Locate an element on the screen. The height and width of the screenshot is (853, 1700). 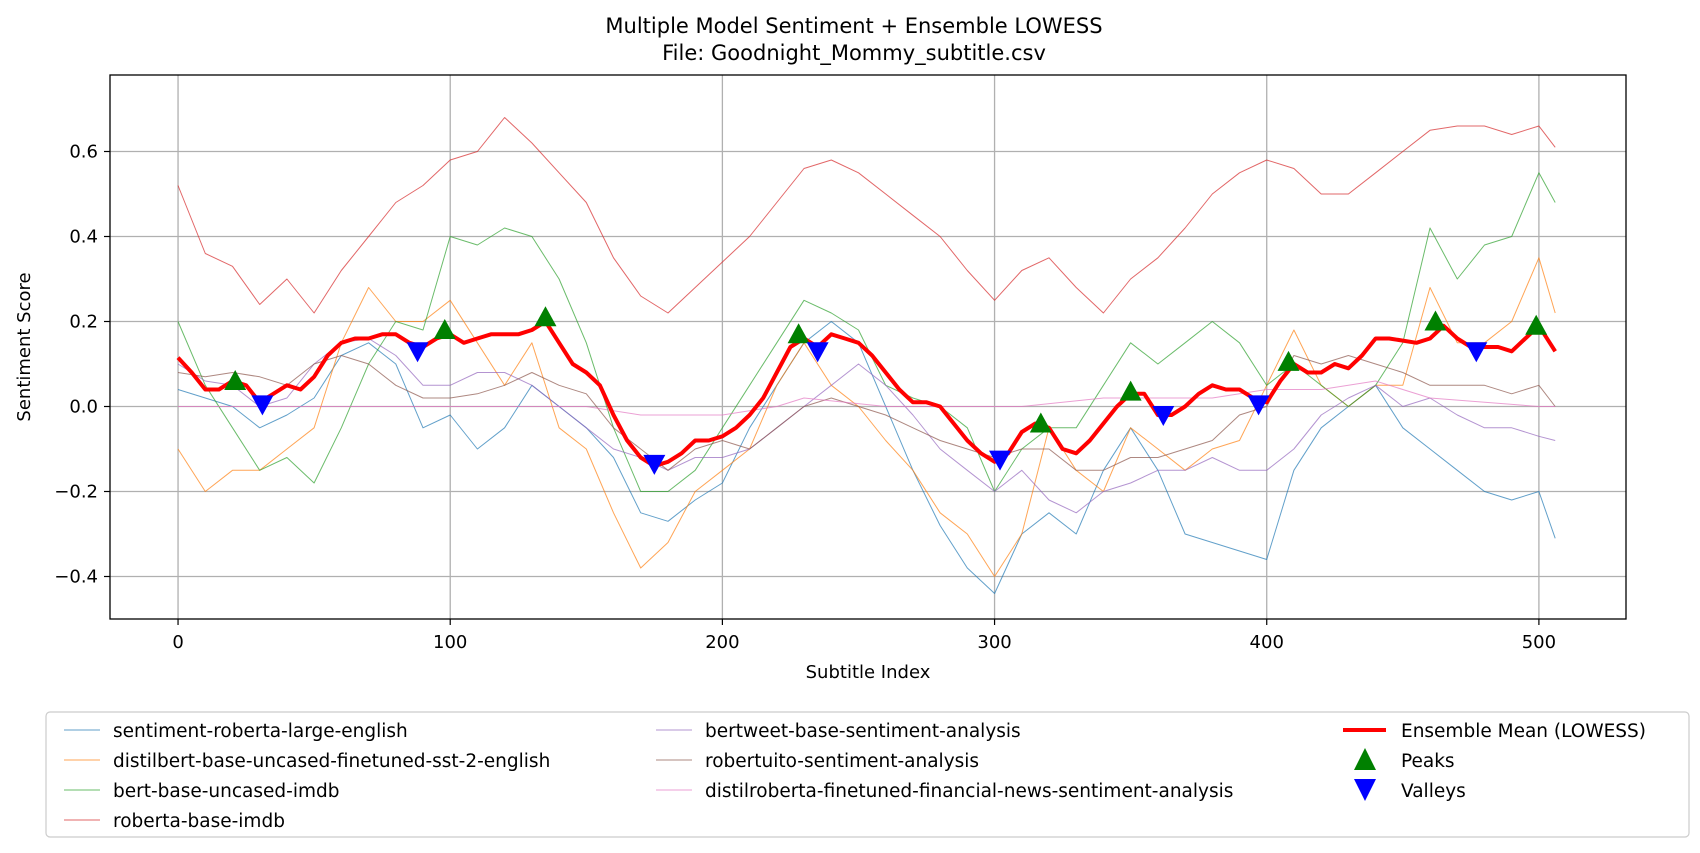
legend-label-peaks: Peaks is located at coordinates (1428, 761).